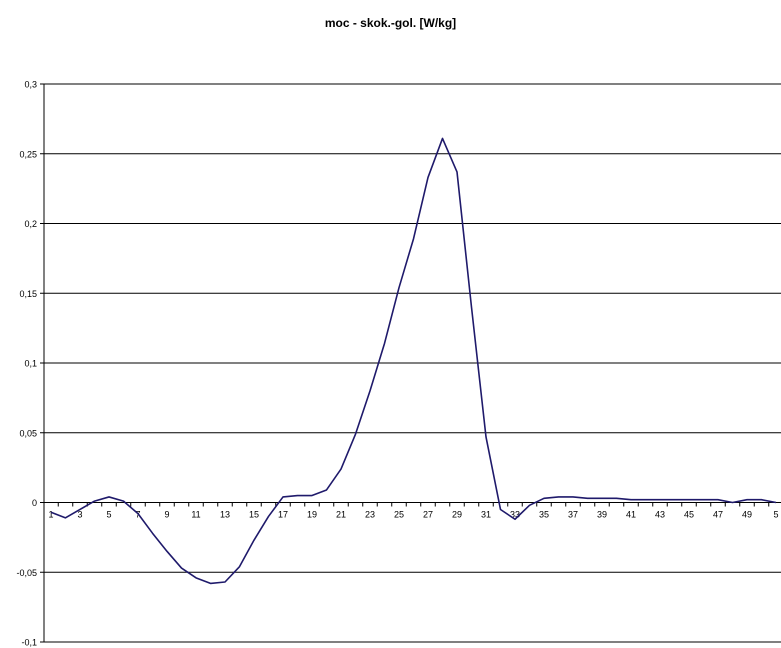 This screenshot has height=648, width=781. What do you see at coordinates (718, 515) in the screenshot?
I see `x-tick-label: 47` at bounding box center [718, 515].